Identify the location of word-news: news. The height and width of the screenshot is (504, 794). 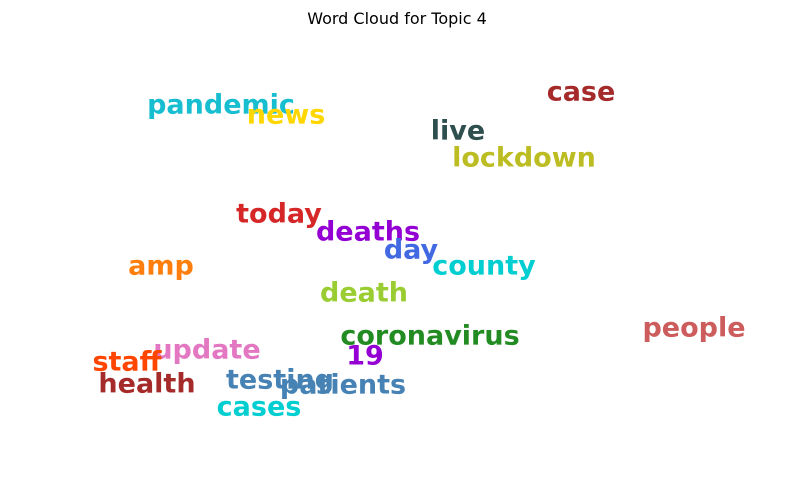
(286, 115).